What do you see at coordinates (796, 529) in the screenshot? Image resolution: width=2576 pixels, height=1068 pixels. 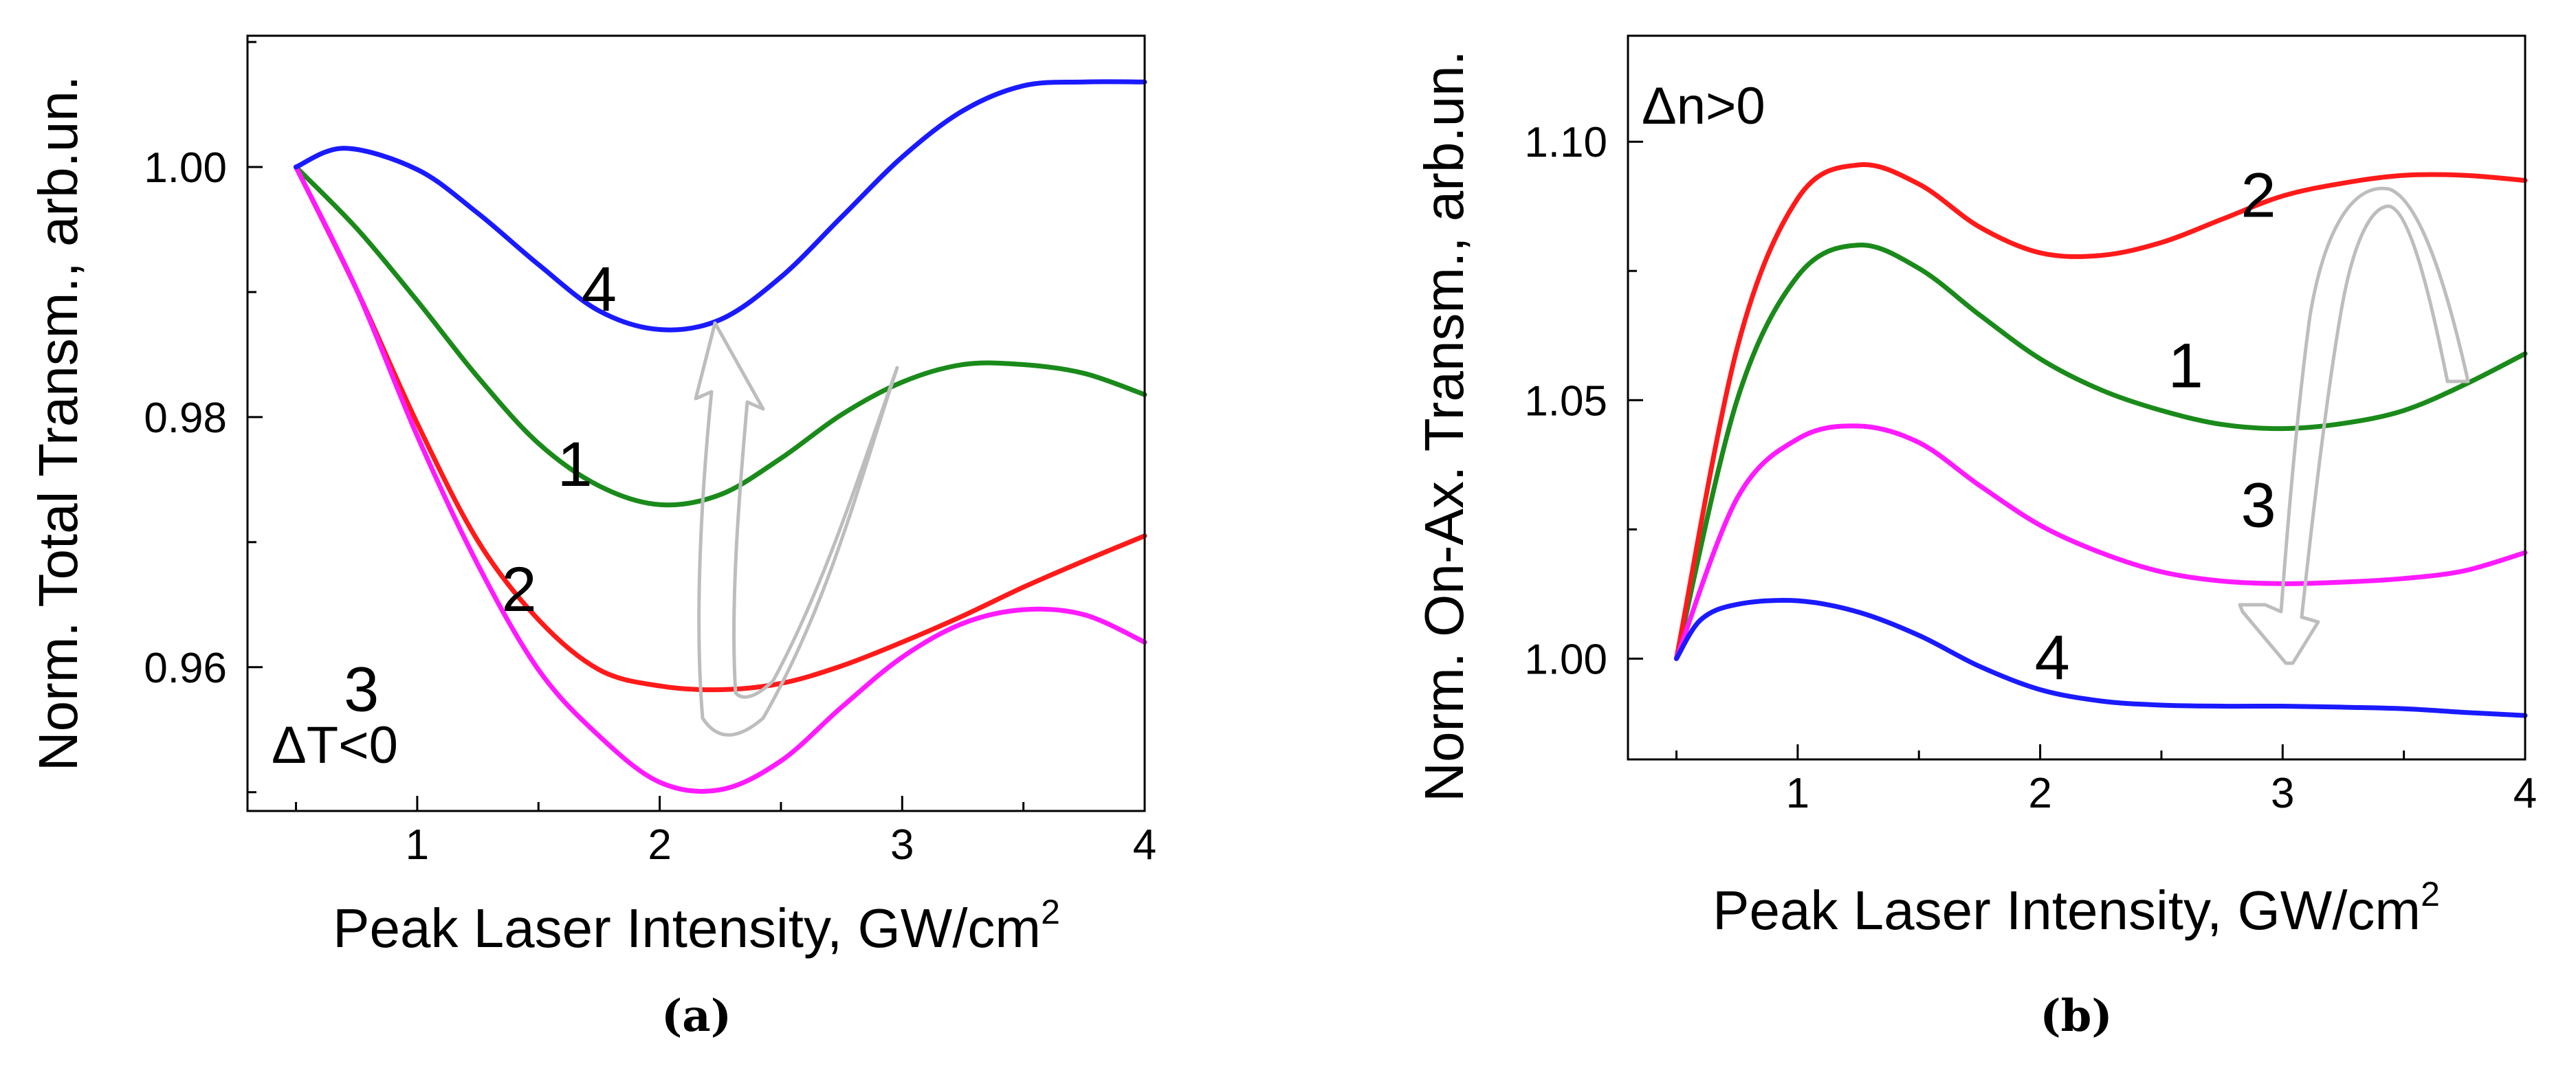 I see `panel-a-trend-arrow` at bounding box center [796, 529].